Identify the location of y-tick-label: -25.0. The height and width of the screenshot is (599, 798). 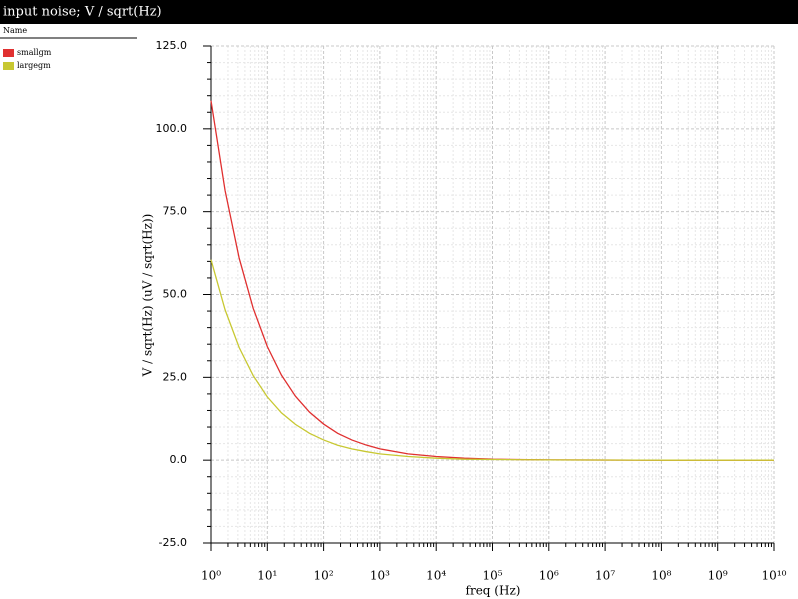
(173, 542).